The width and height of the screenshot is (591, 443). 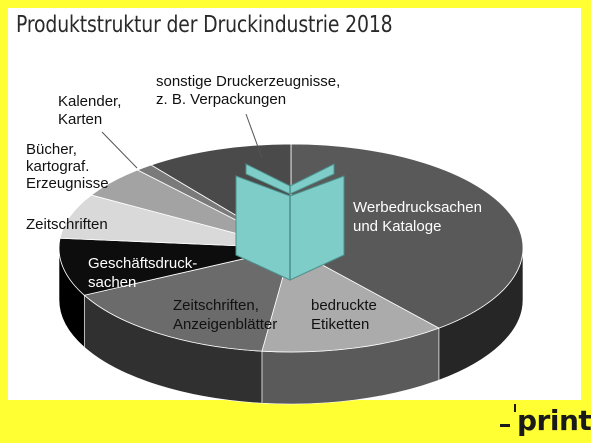 What do you see at coordinates (119, 150) in the screenshot?
I see `leader-line-kalender` at bounding box center [119, 150].